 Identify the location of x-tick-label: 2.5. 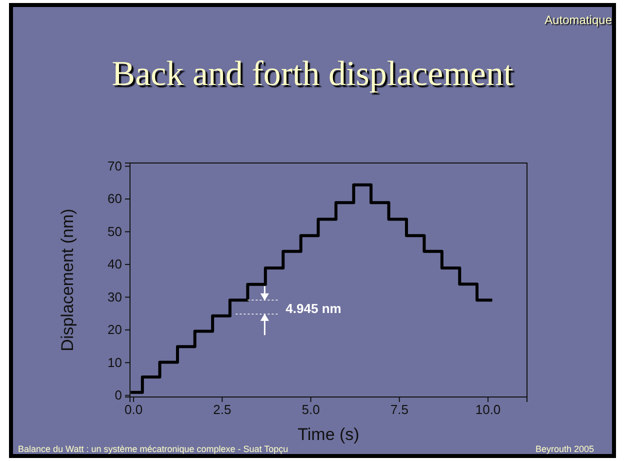
(222, 410).